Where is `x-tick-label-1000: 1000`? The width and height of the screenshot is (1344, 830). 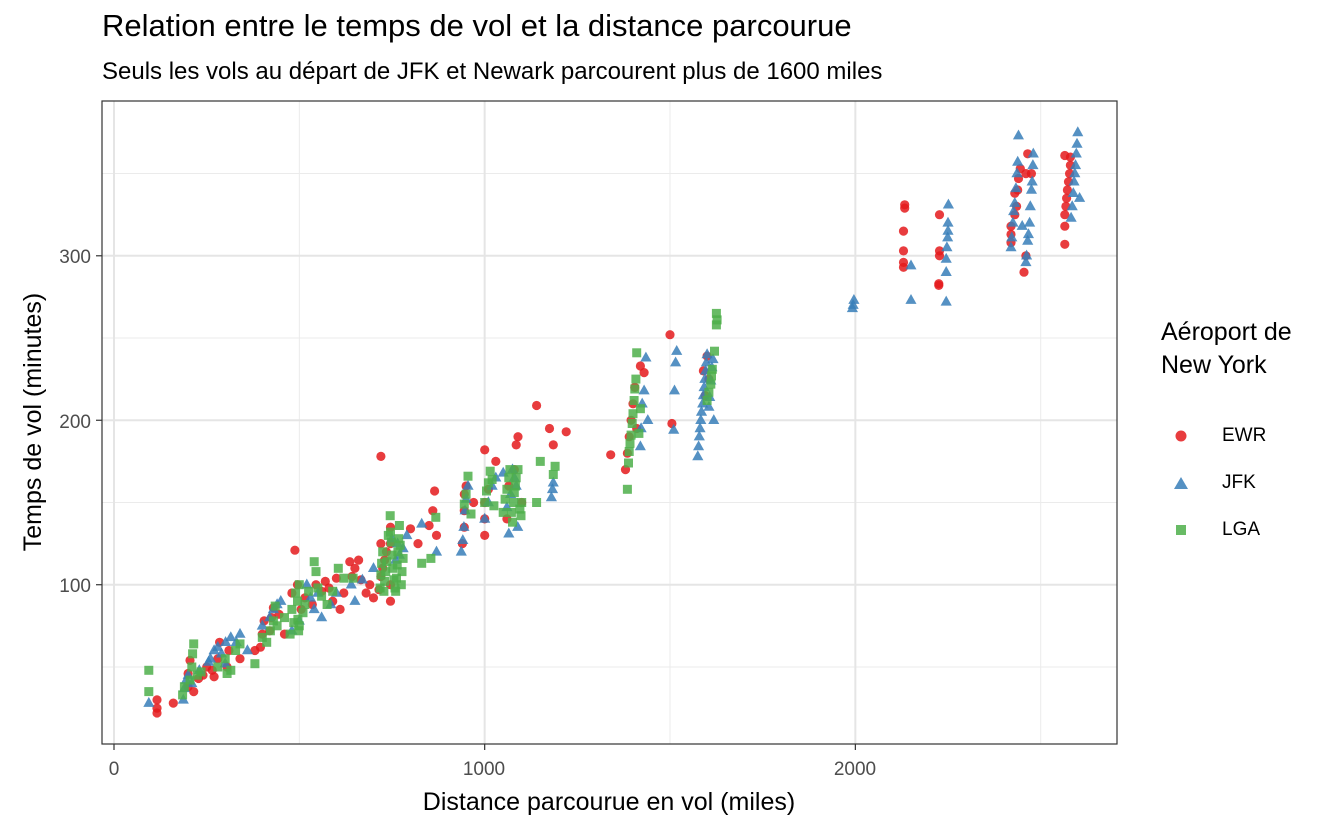 x-tick-label-1000: 1000 is located at coordinates (484, 769).